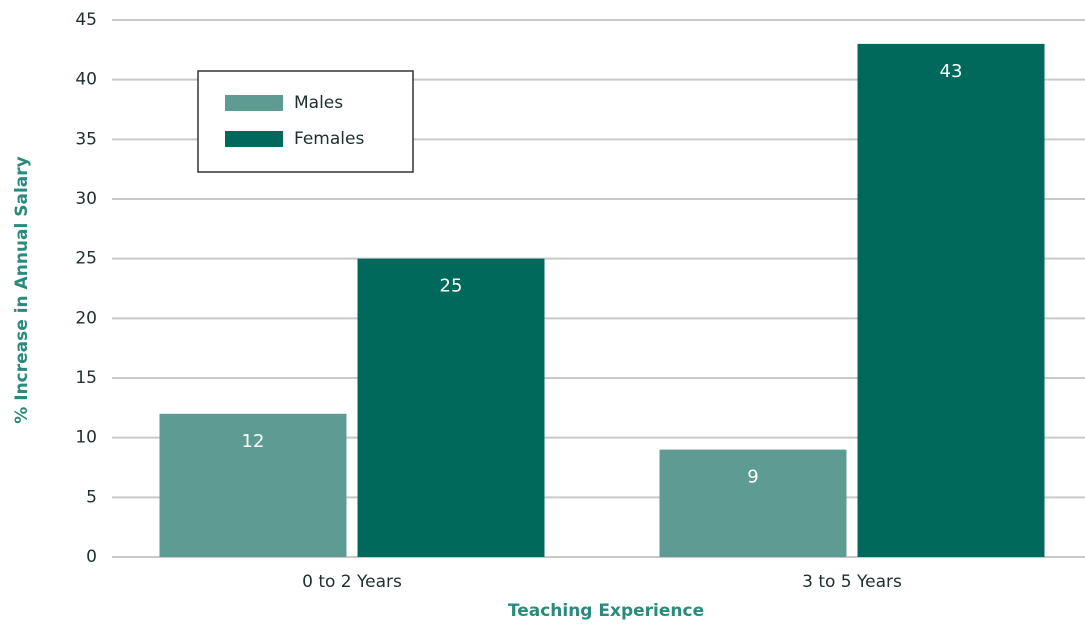  What do you see at coordinates (606, 611) in the screenshot?
I see `x-axis-title: Teaching Experience` at bounding box center [606, 611].